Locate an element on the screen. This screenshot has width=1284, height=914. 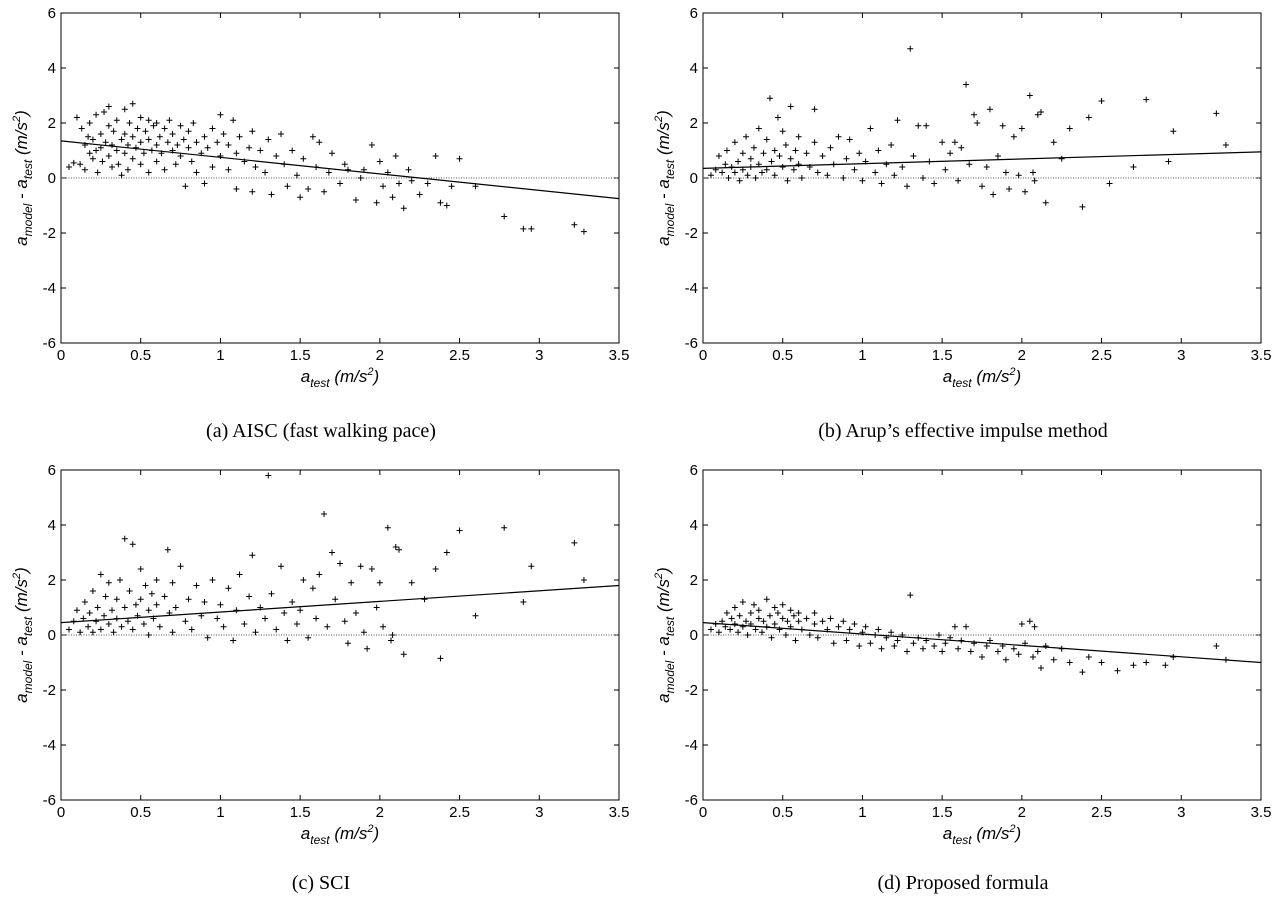
y-tick-label: -2 is located at coordinates (49, 233).